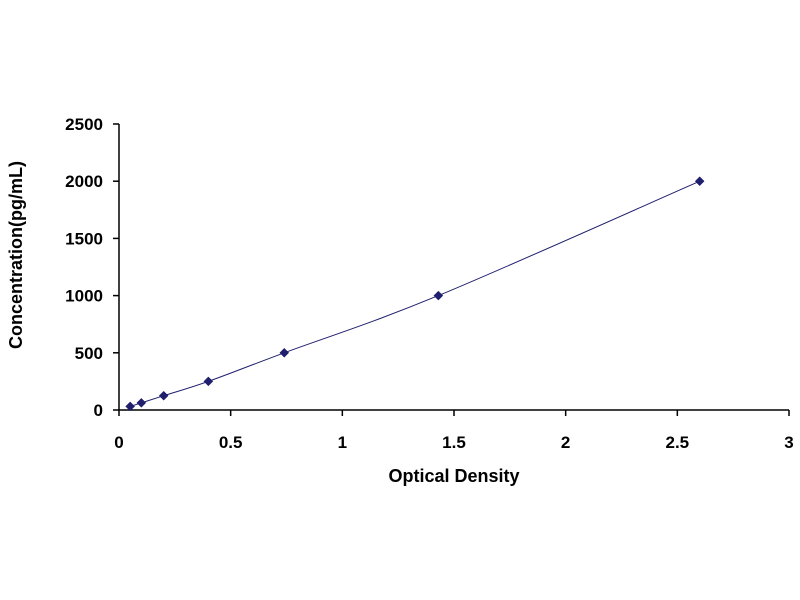  What do you see at coordinates (92, 267) in the screenshot?
I see `y-axis-ticks: 0 500 1000 1500 2000 2500` at bounding box center [92, 267].